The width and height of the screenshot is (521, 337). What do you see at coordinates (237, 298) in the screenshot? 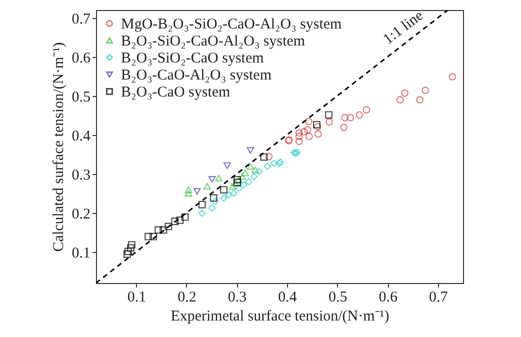
I see `x-tick-label: 0.3` at bounding box center [237, 298].